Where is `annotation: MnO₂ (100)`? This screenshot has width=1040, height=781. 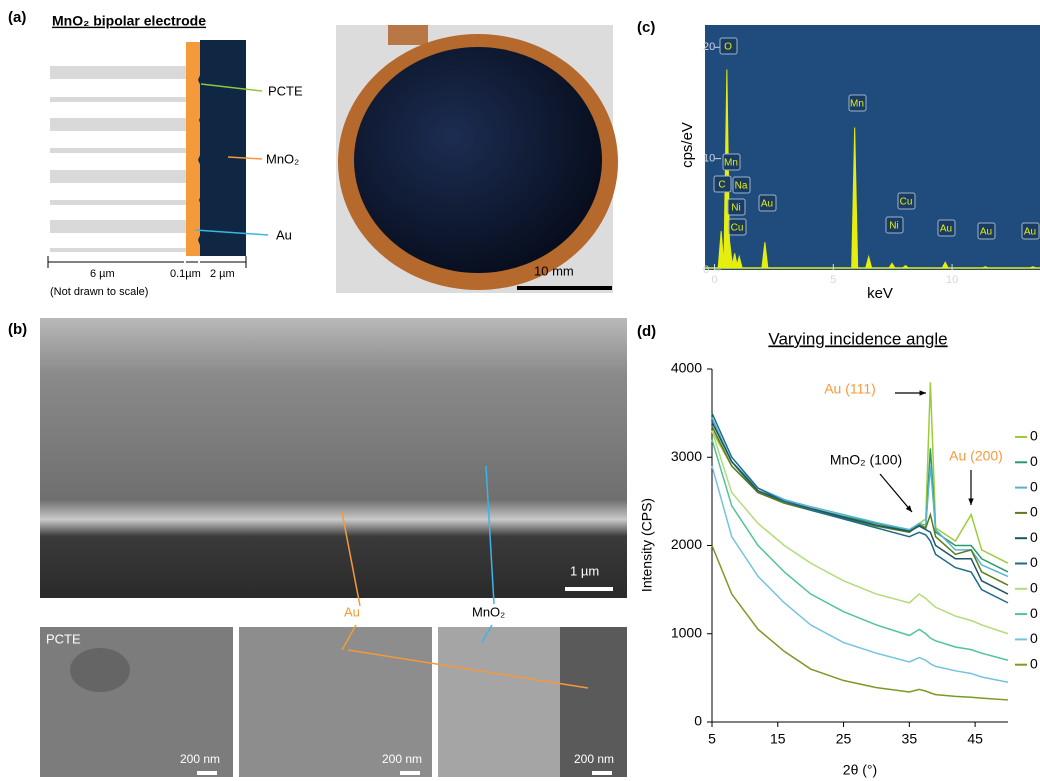 annotation: MnO₂ (100) is located at coordinates (866, 460).